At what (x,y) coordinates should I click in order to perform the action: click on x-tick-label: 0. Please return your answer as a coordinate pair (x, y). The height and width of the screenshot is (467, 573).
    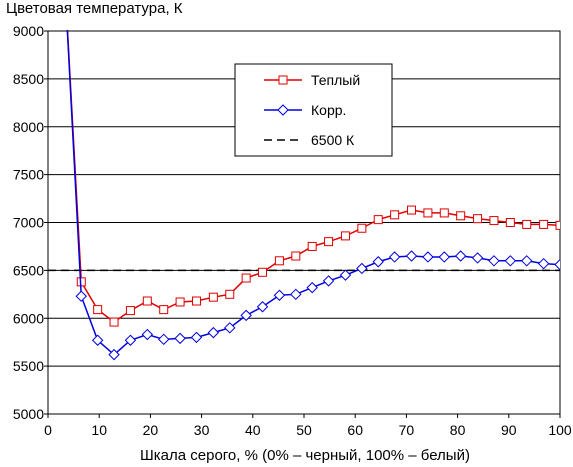
    Looking at the image, I should click on (48, 430).